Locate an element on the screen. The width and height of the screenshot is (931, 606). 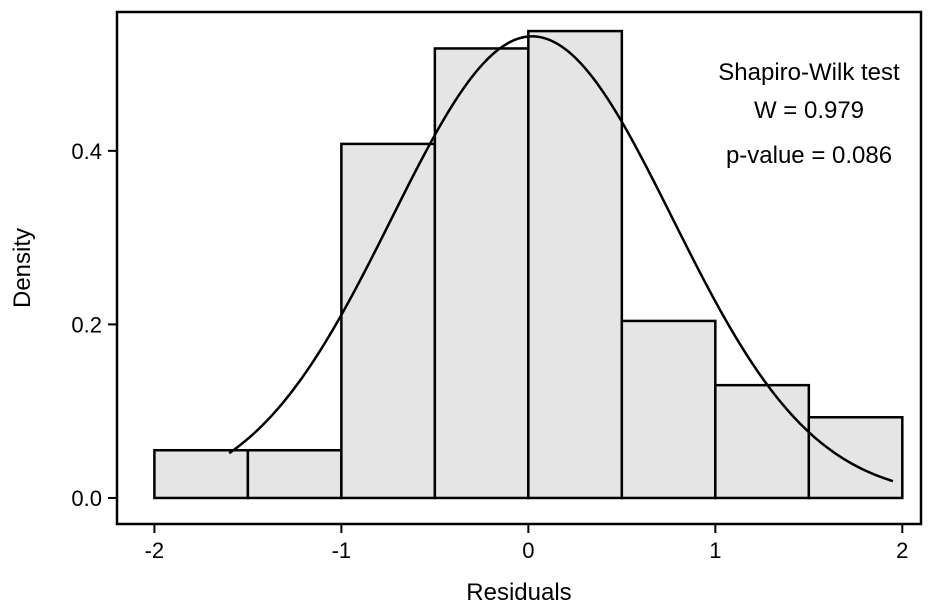
annotation-test-name: Shapiro-Wilk test is located at coordinates (809, 72).